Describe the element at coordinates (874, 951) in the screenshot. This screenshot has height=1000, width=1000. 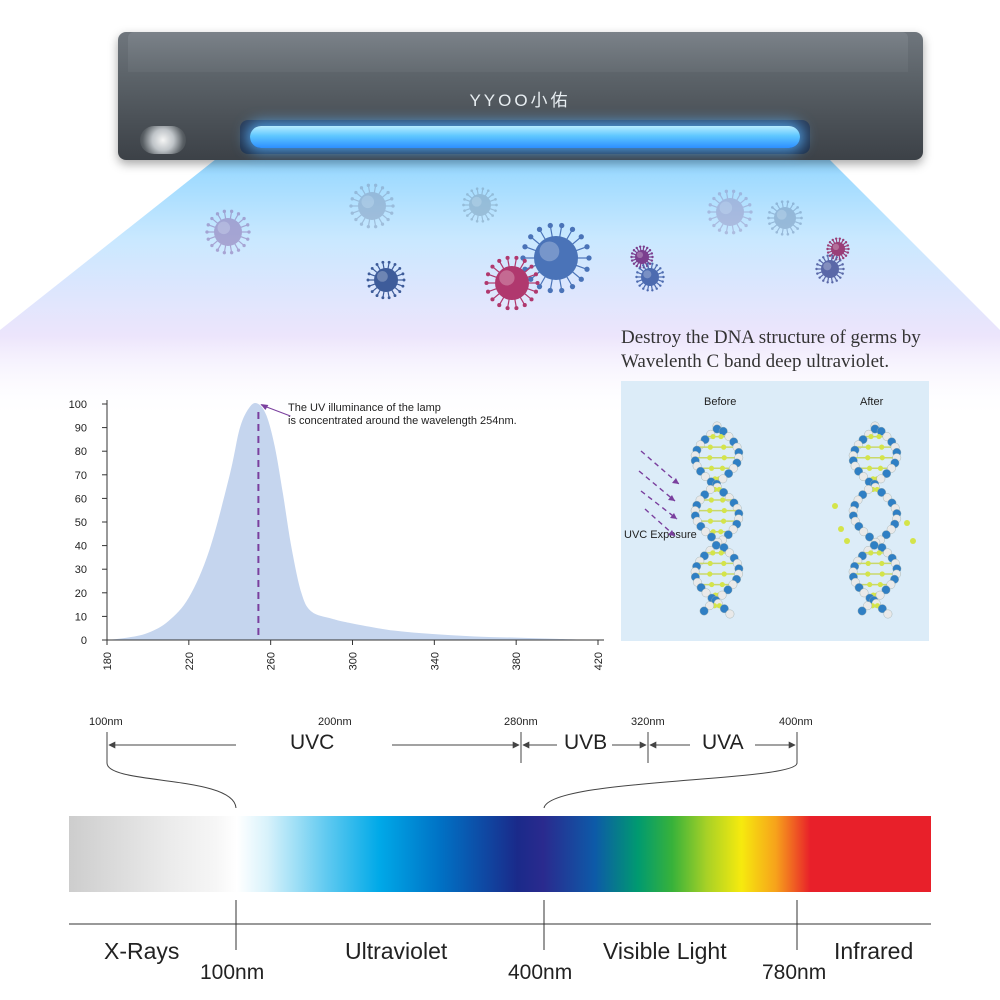
I see `region-infrared: Infrared` at that location.